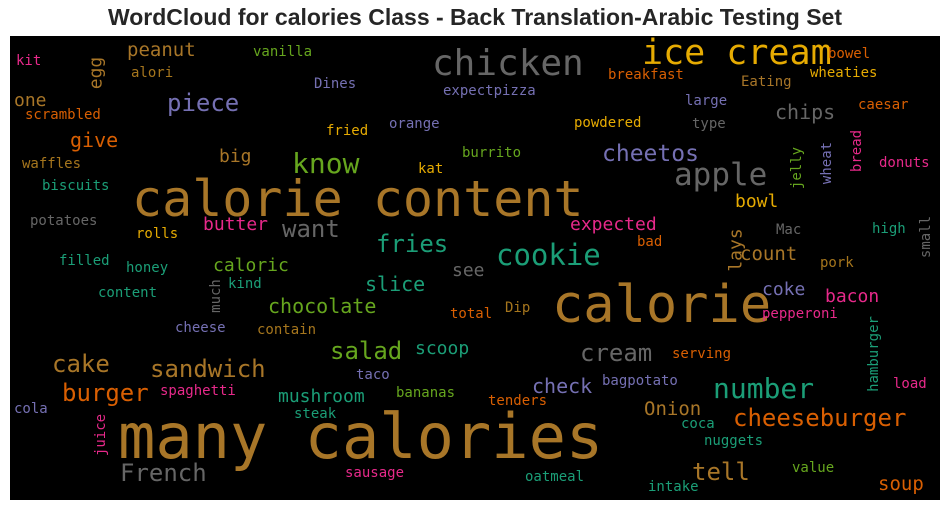 This screenshot has height=511, width=950. I want to click on word-orange: orange, so click(414, 124).